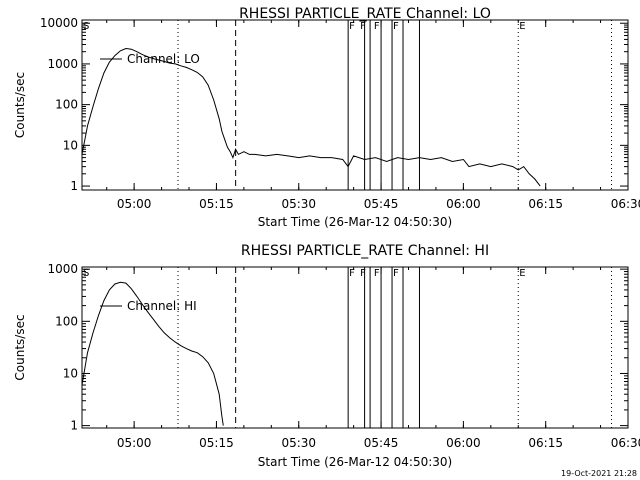 This screenshot has width=640, height=480. What do you see at coordinates (59, 23) in the screenshot?
I see `y-tick-label: 10000` at bounding box center [59, 23].